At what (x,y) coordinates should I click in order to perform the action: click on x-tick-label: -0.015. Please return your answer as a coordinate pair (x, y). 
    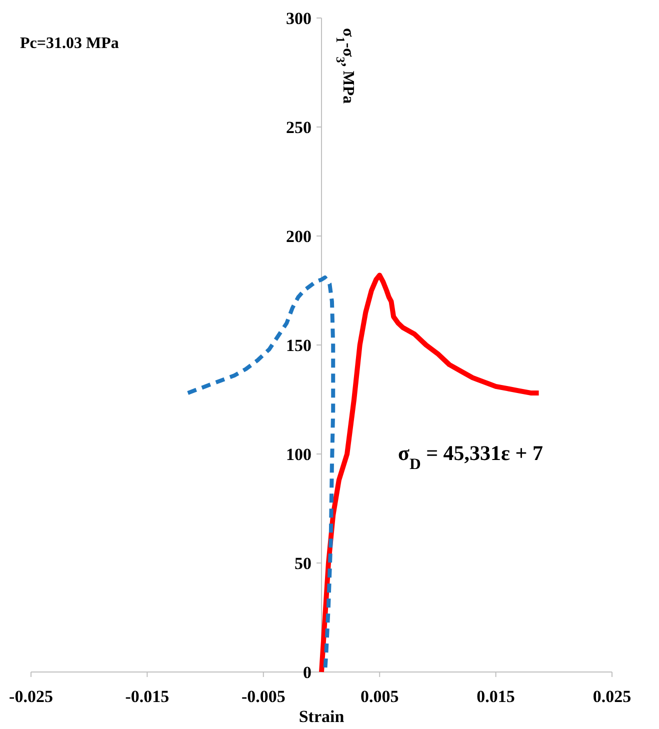
    Looking at the image, I should click on (147, 696).